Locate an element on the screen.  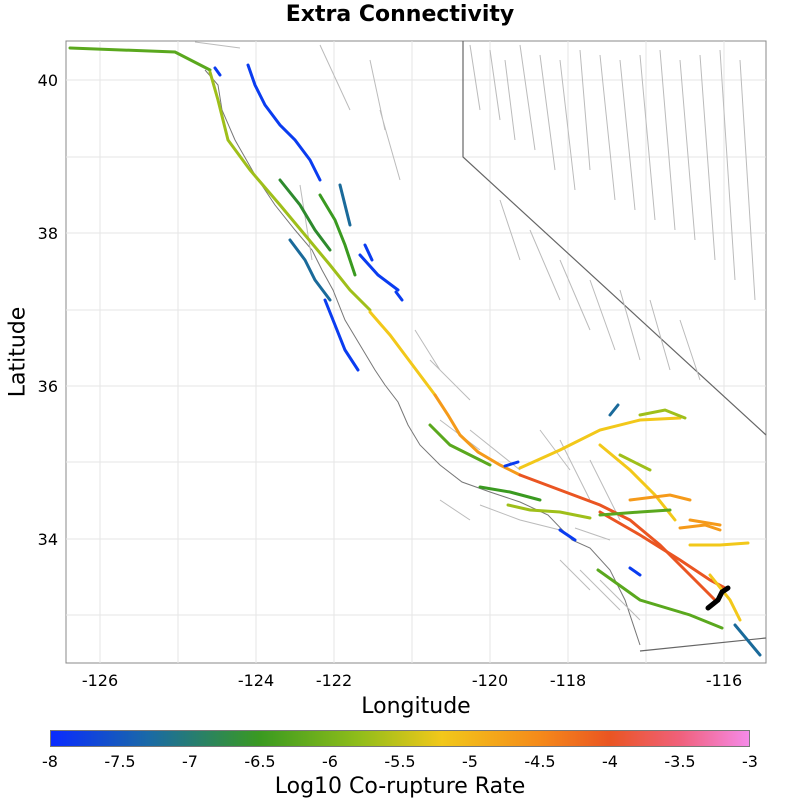
mendocino-fault-trace is located at coordinates (140, 59).